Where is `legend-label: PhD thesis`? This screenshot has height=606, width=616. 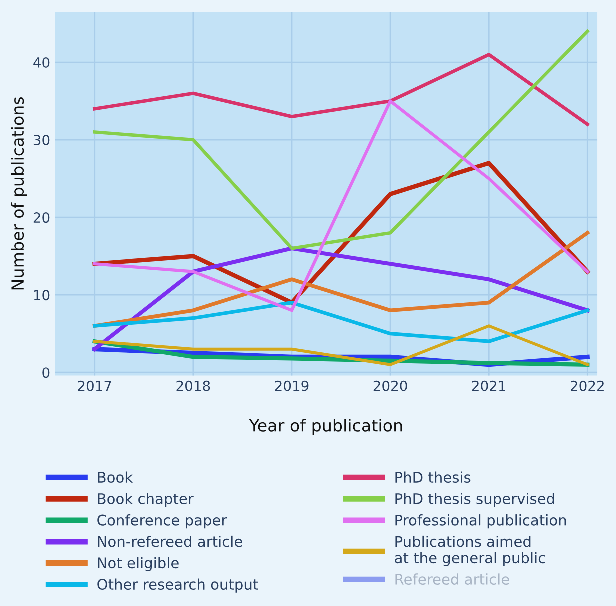
legend-label: PhD thesis is located at coordinates (433, 478).